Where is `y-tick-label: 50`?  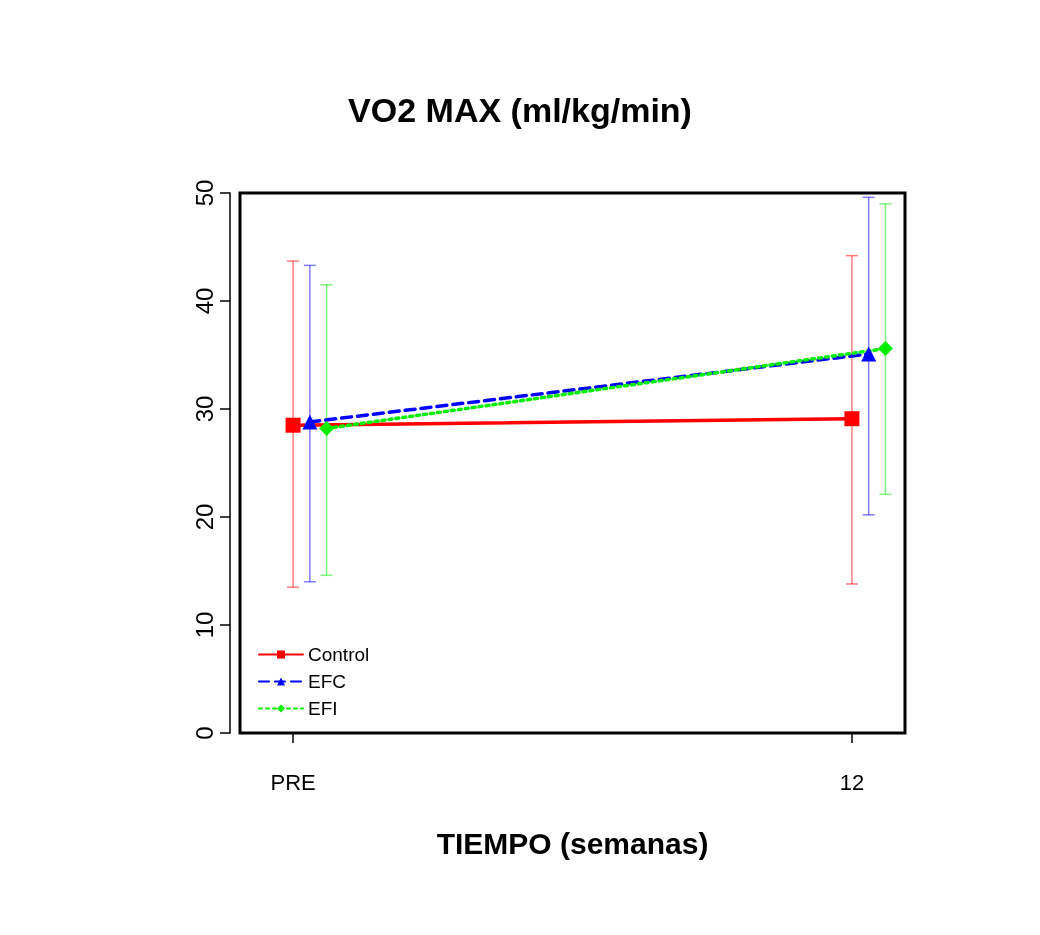 y-tick-label: 50 is located at coordinates (204, 193).